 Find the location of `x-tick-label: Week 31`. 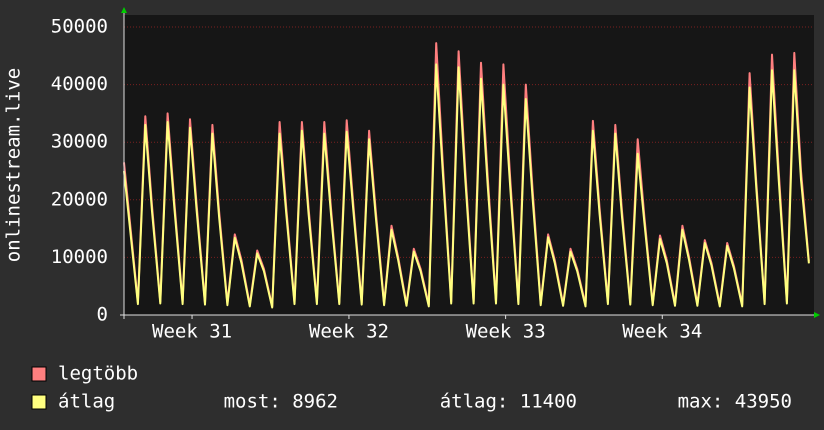

x-tick-label: Week 31 is located at coordinates (192, 332).